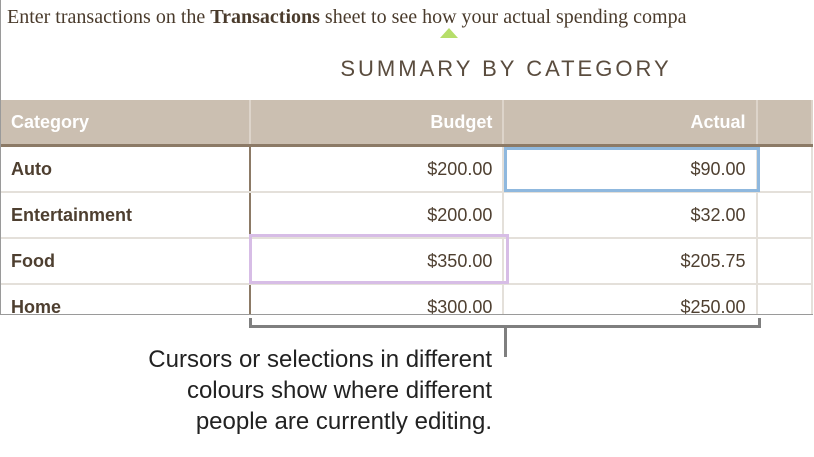 The width and height of the screenshot is (814, 457). I want to click on table-row: Entertainment $200.00 $32.00, so click(407, 215).